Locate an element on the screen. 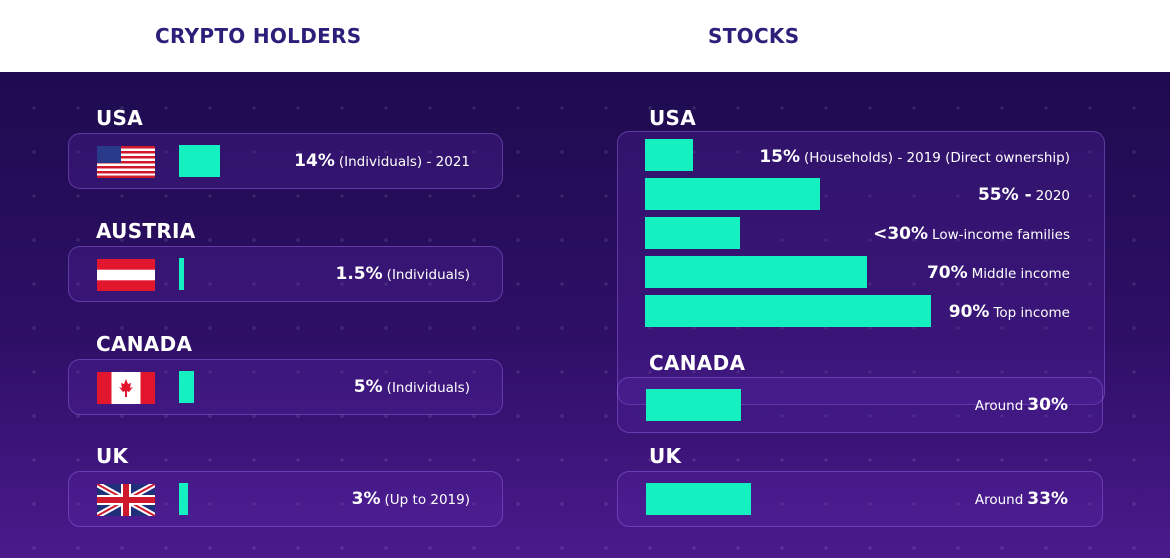 This screenshot has width=1170, height=558. stocks-note-usa-4: Top income is located at coordinates (1031, 313).